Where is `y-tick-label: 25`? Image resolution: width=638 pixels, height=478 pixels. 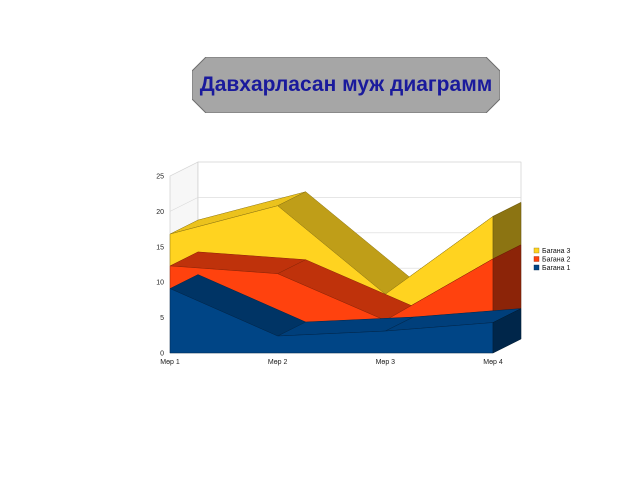 y-tick-label: 25 is located at coordinates (160, 177).